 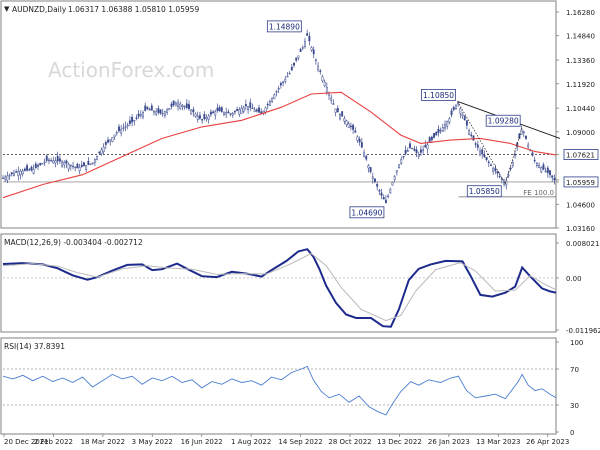 I want to click on symbol-label: AUDNZD,Daily, so click(x=39, y=9).